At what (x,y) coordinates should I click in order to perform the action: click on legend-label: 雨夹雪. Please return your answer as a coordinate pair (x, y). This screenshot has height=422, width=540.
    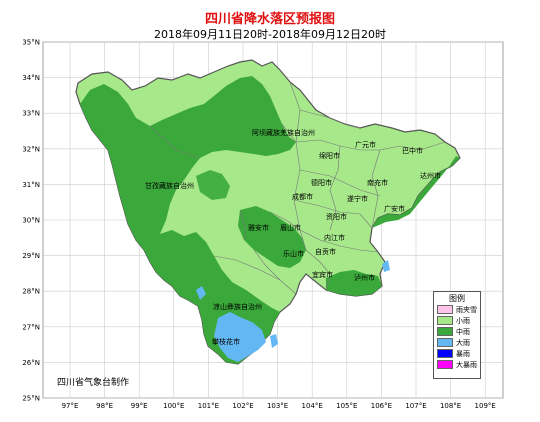
    Looking at the image, I should click on (466, 309).